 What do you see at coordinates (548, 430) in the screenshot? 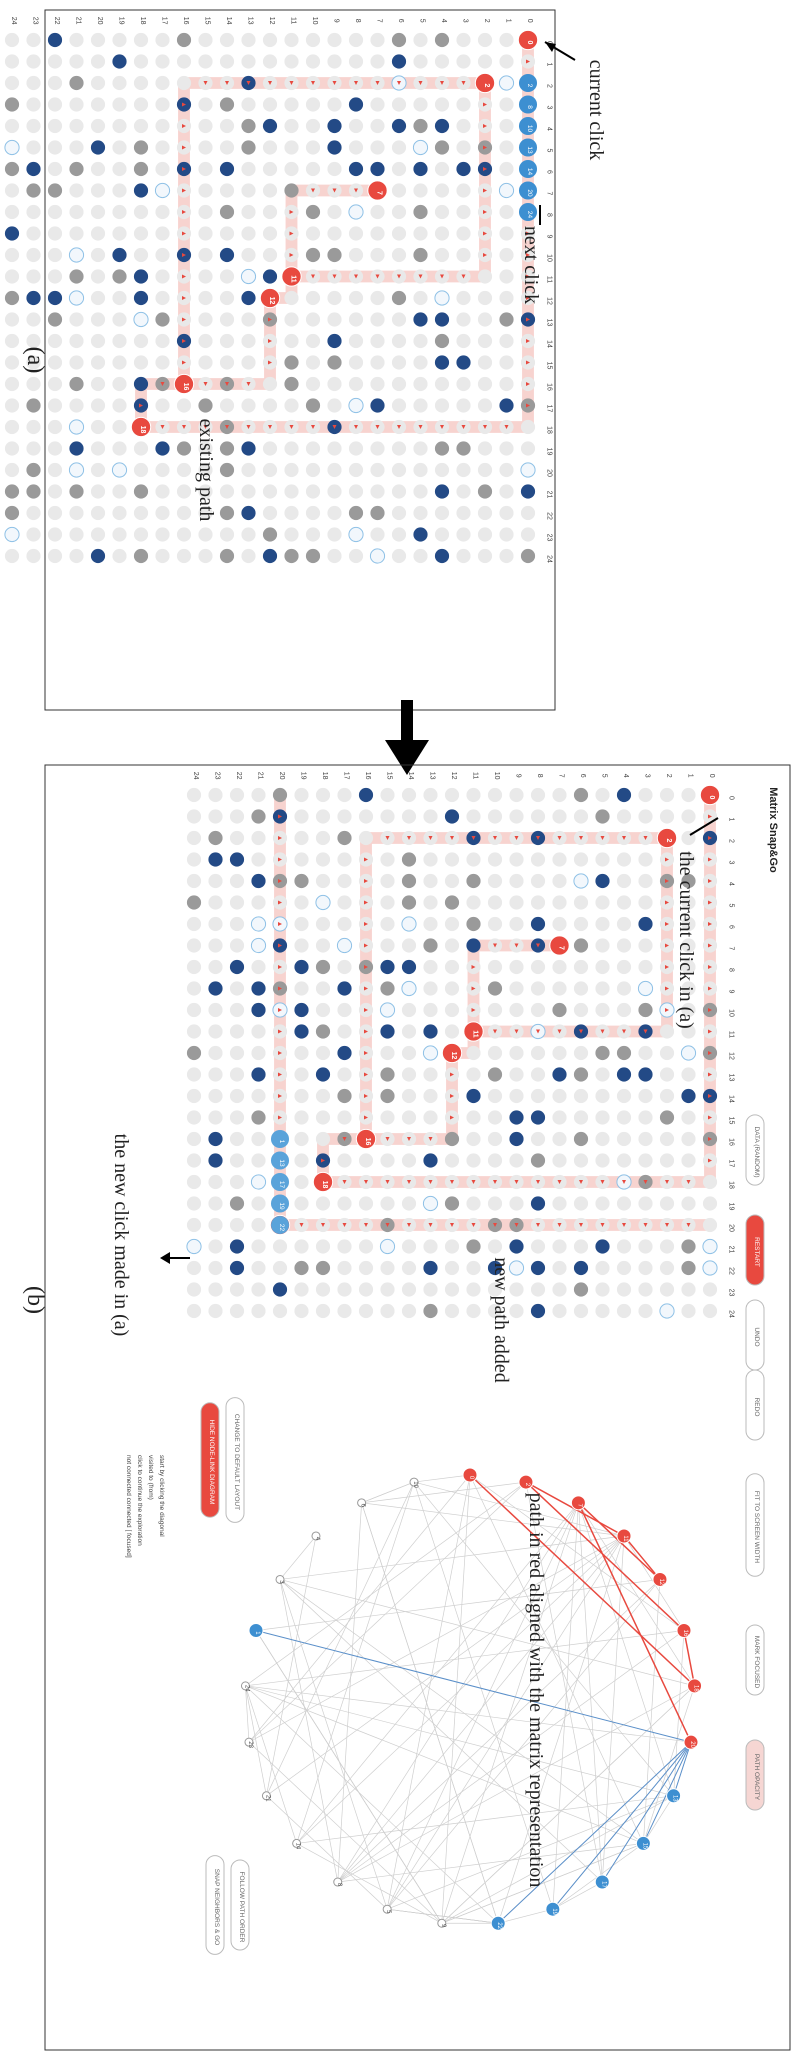
I see `matrix-a-col-label: 18` at bounding box center [548, 430].